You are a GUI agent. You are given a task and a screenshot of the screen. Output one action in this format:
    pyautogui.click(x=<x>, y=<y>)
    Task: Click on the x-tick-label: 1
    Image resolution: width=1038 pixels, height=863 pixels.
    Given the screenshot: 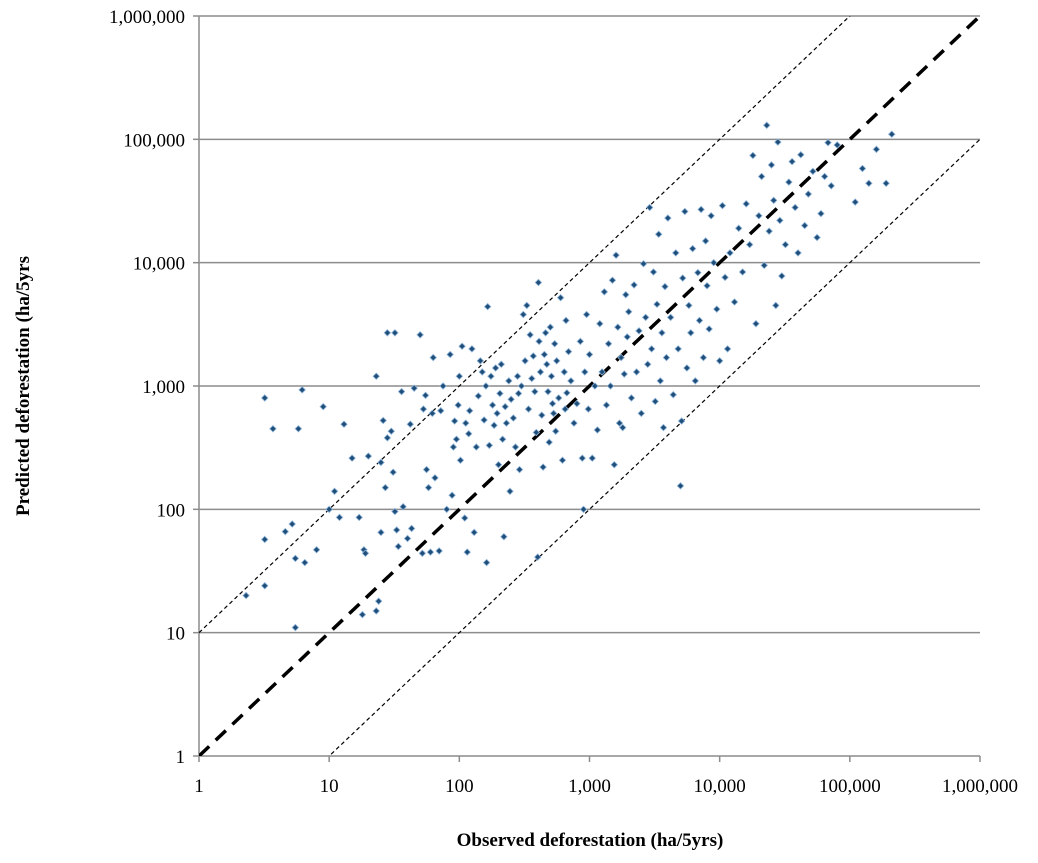 What is the action you would take?
    pyautogui.click(x=199, y=786)
    